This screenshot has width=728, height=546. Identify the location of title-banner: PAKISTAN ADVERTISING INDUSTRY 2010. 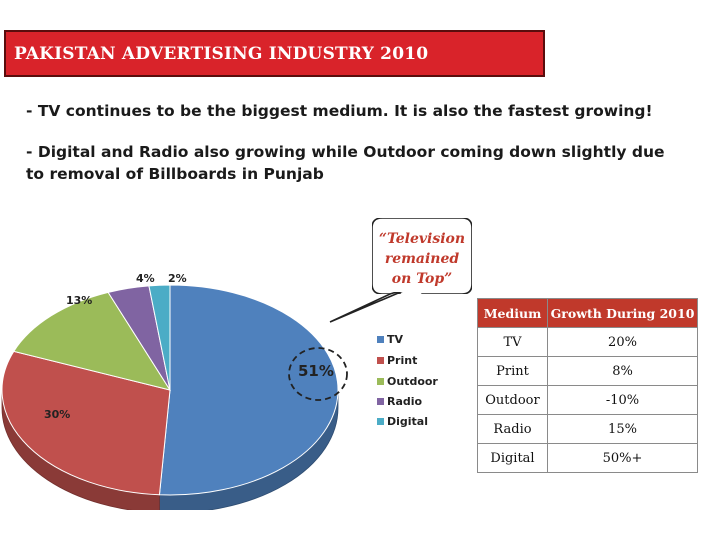
(274, 53).